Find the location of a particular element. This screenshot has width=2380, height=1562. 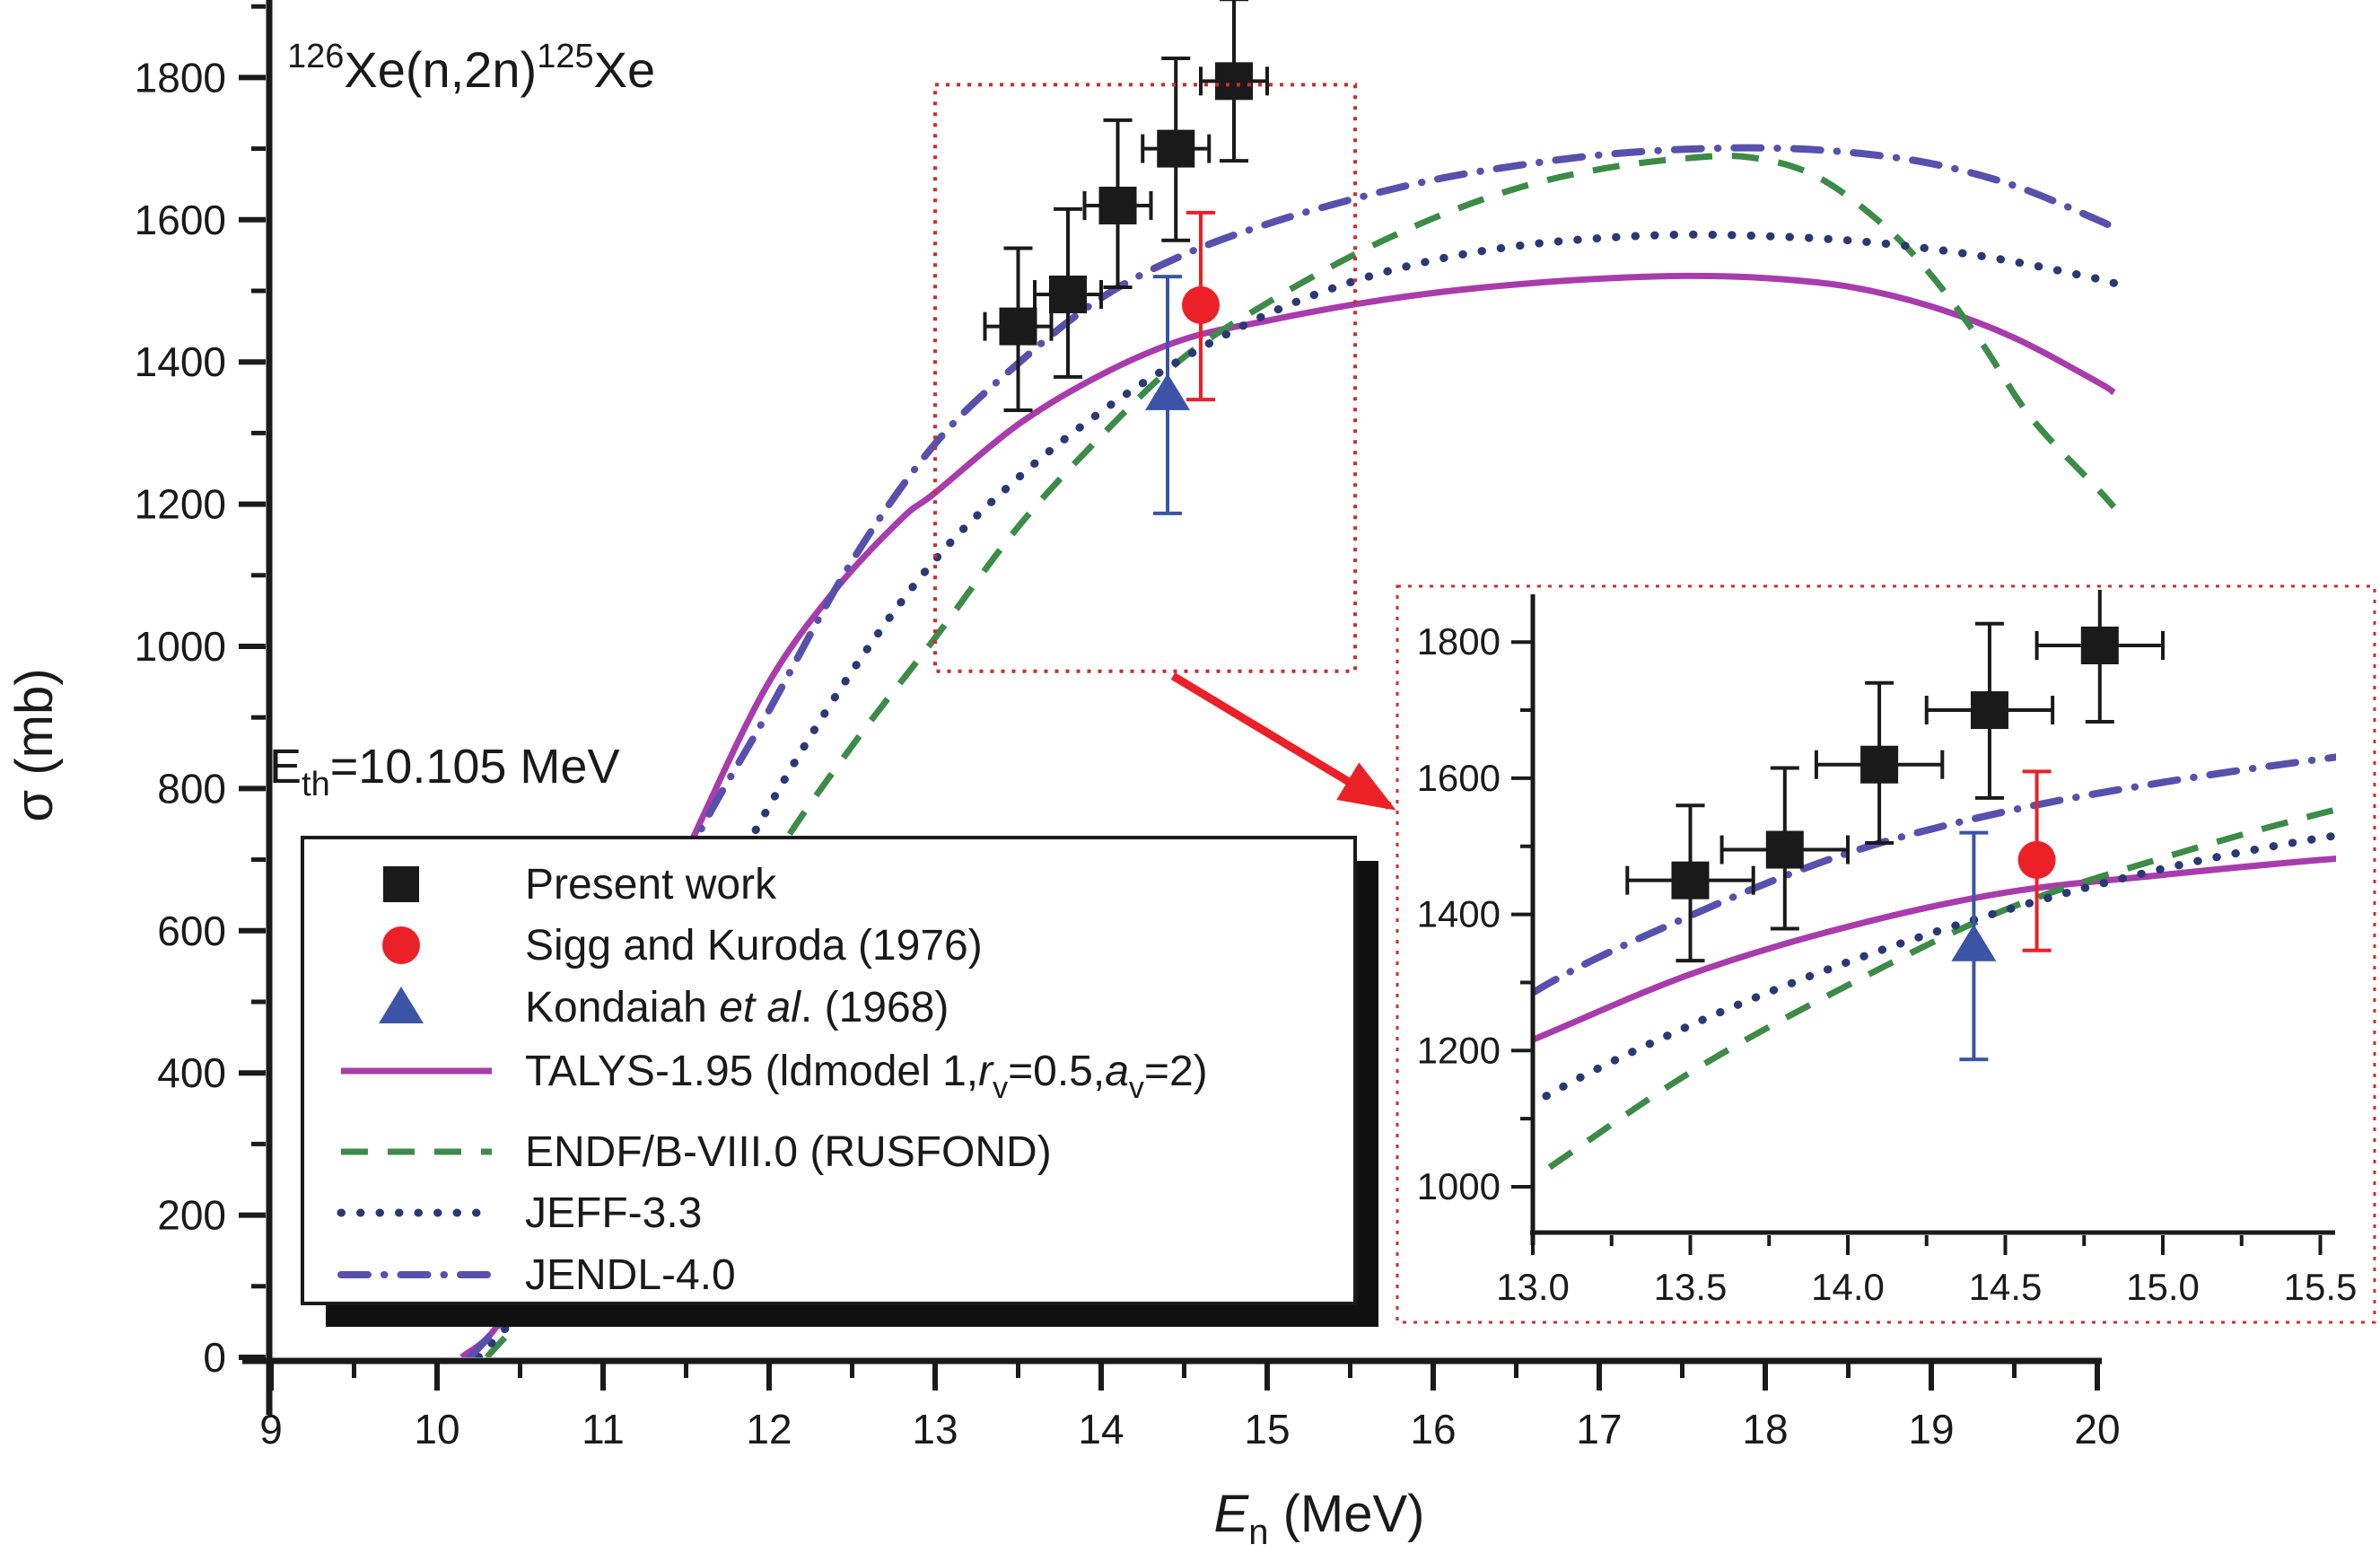

inset-curve-layer is located at coordinates (1933, 968).